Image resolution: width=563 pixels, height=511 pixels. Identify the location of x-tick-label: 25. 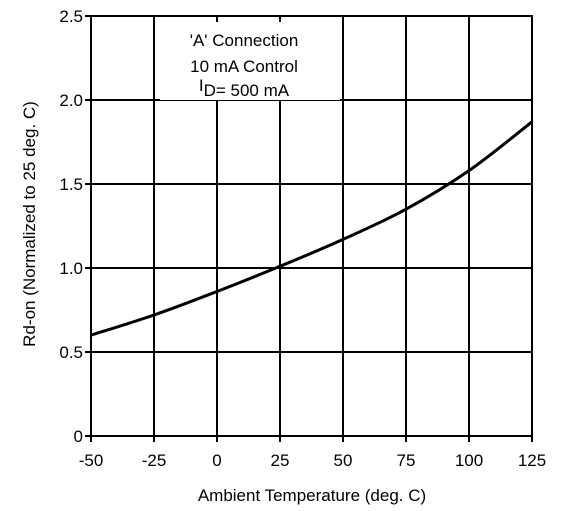
(280, 460).